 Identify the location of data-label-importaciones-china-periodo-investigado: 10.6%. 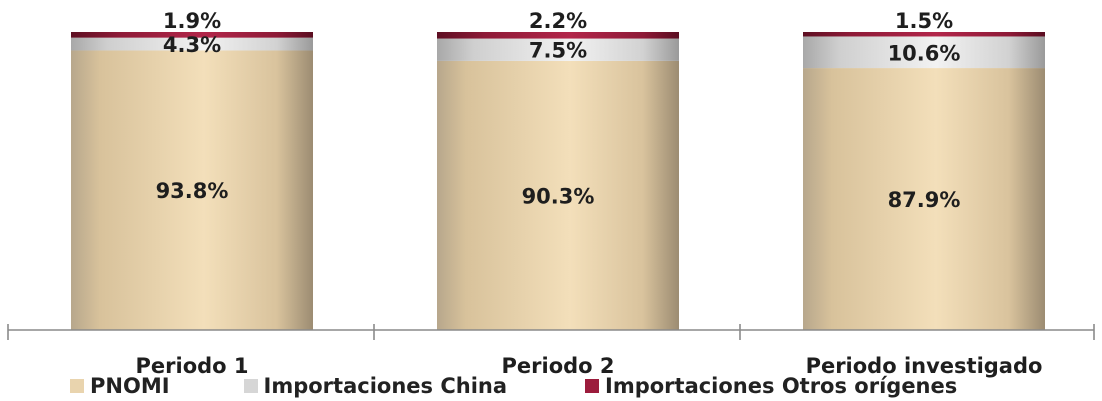
(924, 53).